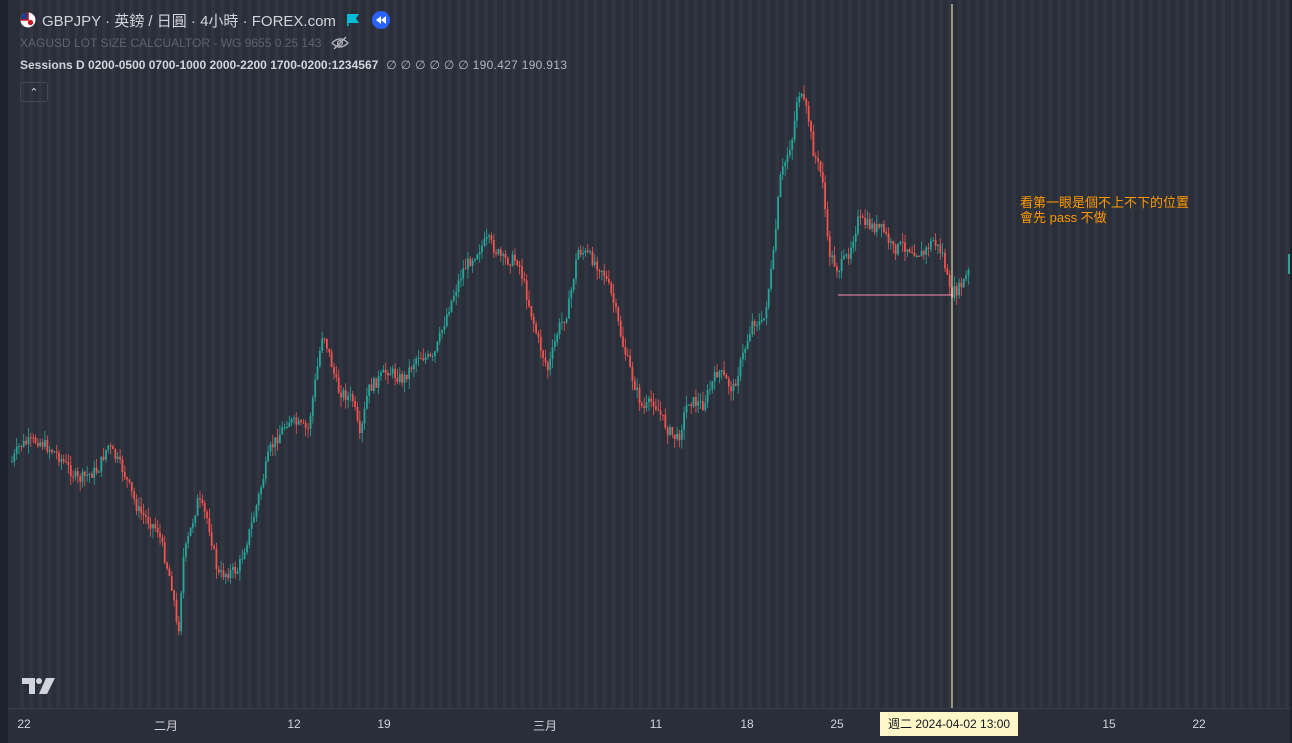 This screenshot has height=743, width=1292. I want to click on flag-icon, so click(353, 20).